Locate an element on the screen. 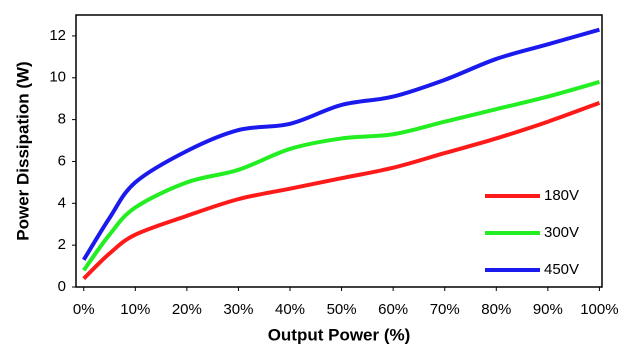 The width and height of the screenshot is (638, 350). x-tick-label: 90% is located at coordinates (548, 309).